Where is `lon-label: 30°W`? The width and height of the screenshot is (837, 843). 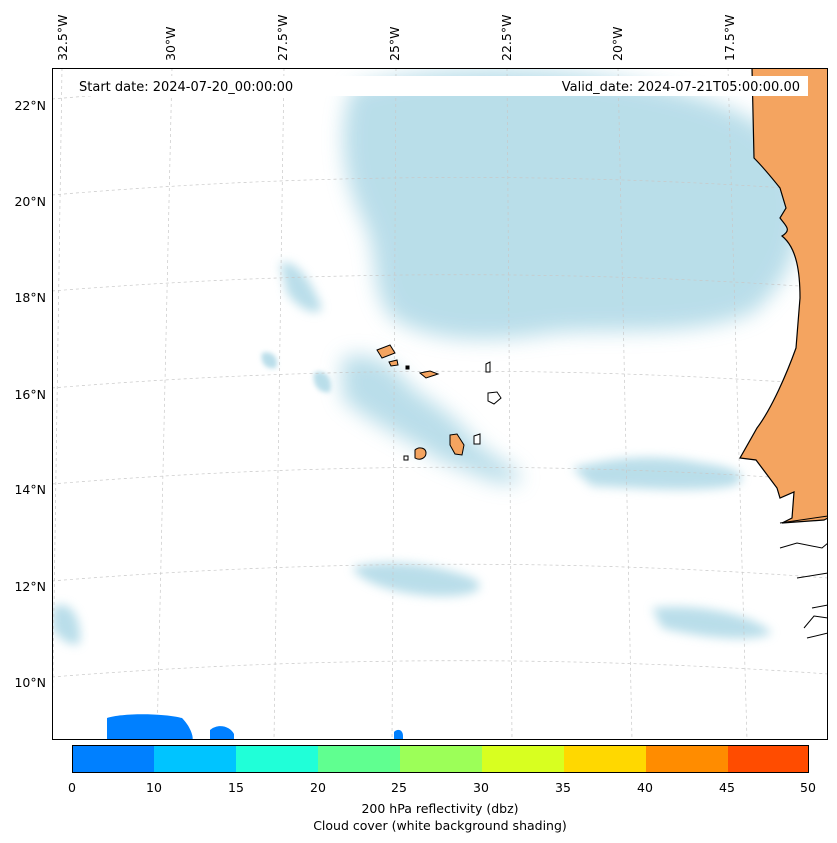
lon-label: 30°W is located at coordinates (170, 43).